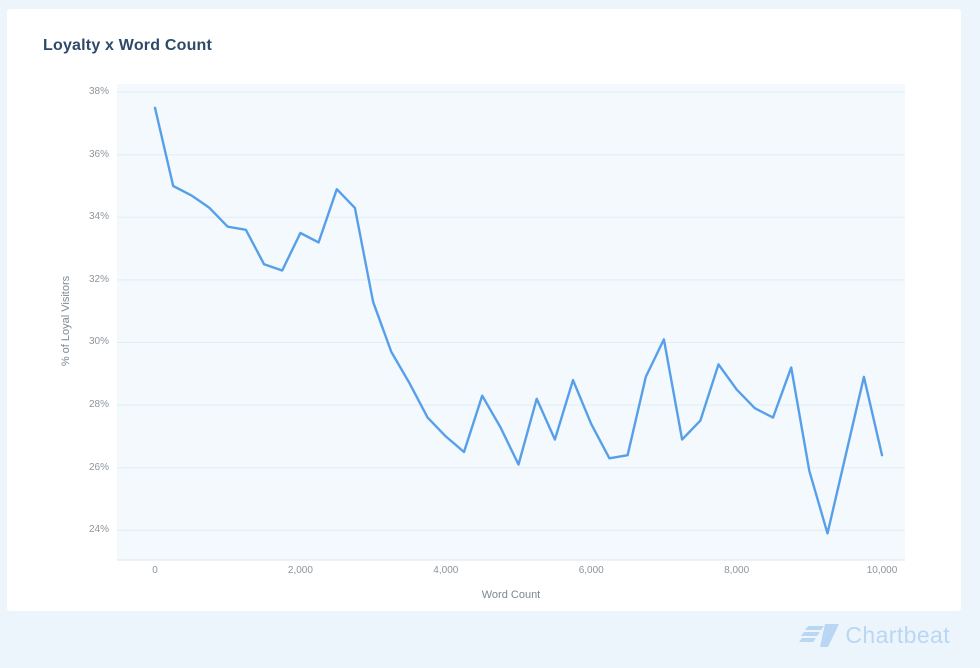  What do you see at coordinates (128, 45) in the screenshot?
I see `chart-title: Loyalty x Word Count` at bounding box center [128, 45].